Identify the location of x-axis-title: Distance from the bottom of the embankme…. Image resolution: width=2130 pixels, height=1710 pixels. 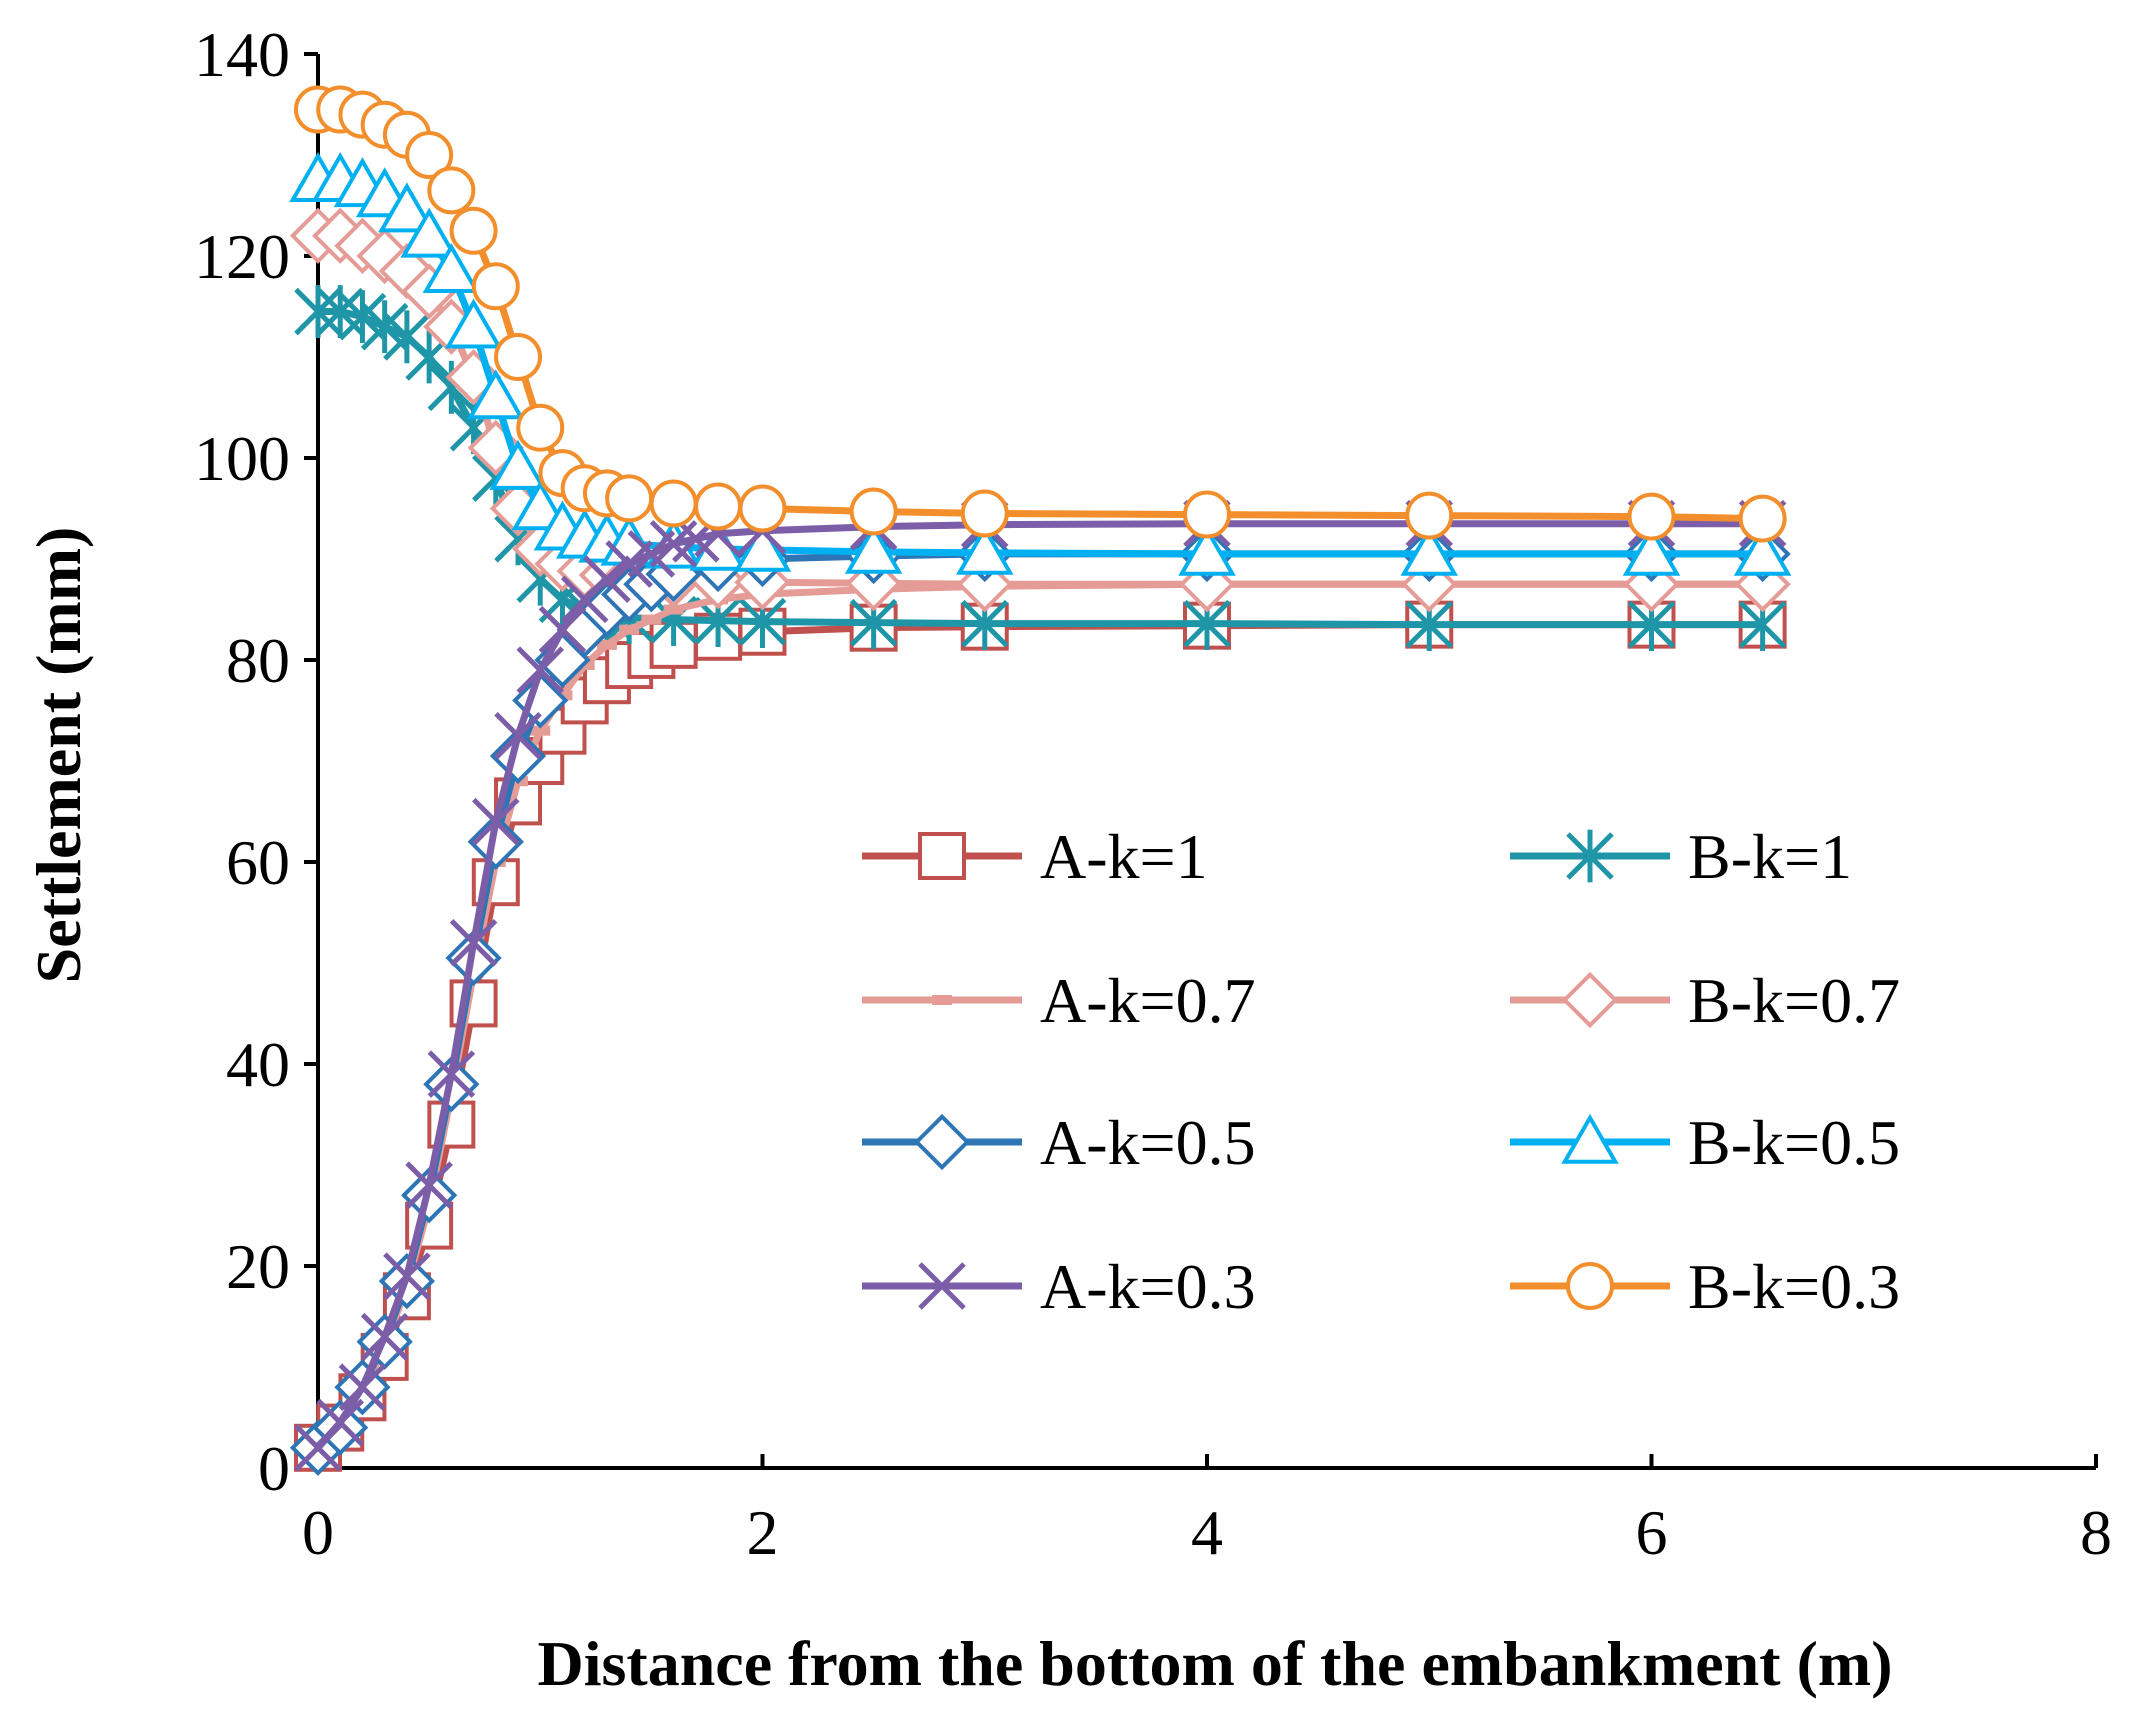
(1214, 1663).